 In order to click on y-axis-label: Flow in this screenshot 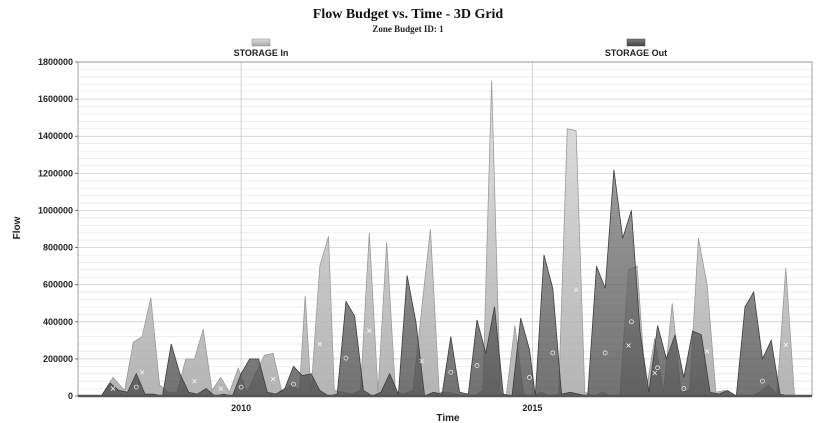, I will do `click(17, 227)`.